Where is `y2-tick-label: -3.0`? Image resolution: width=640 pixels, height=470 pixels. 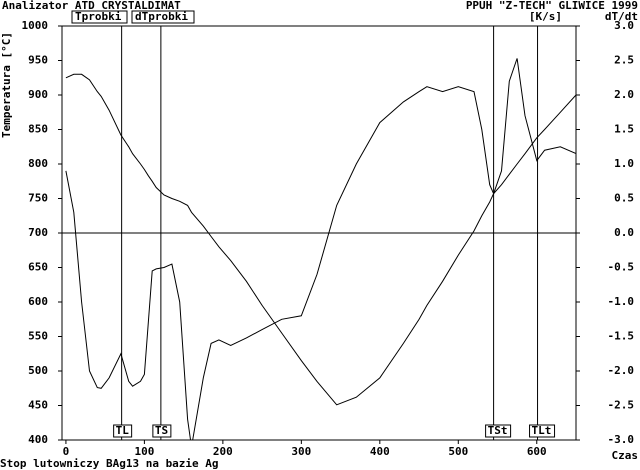
y2-tick-label: -3.0 is located at coordinates (621, 439).